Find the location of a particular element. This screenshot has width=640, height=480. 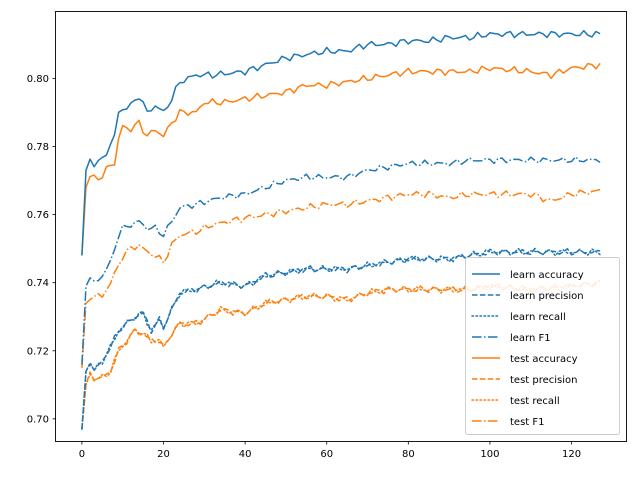

legend-label: learn recall is located at coordinates (538, 317).